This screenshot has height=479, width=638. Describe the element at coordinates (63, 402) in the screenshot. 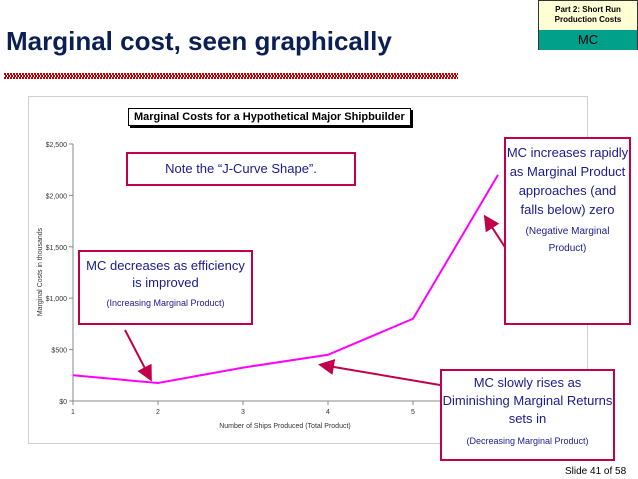

I see `y-tick-label: $0` at that location.